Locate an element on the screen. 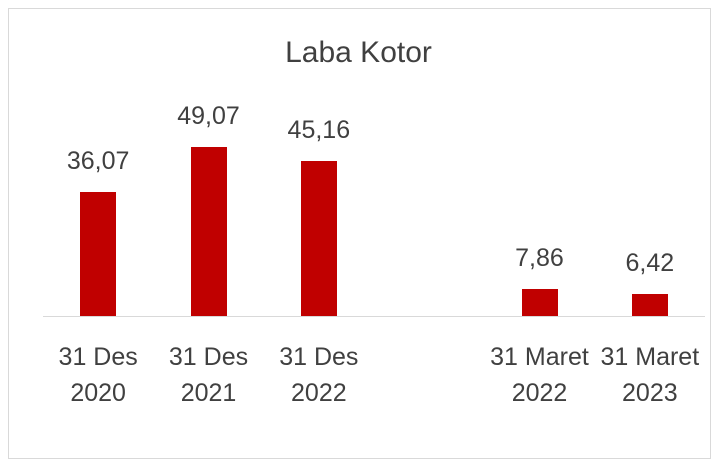  data-label: 45,16 is located at coordinates (319, 129).